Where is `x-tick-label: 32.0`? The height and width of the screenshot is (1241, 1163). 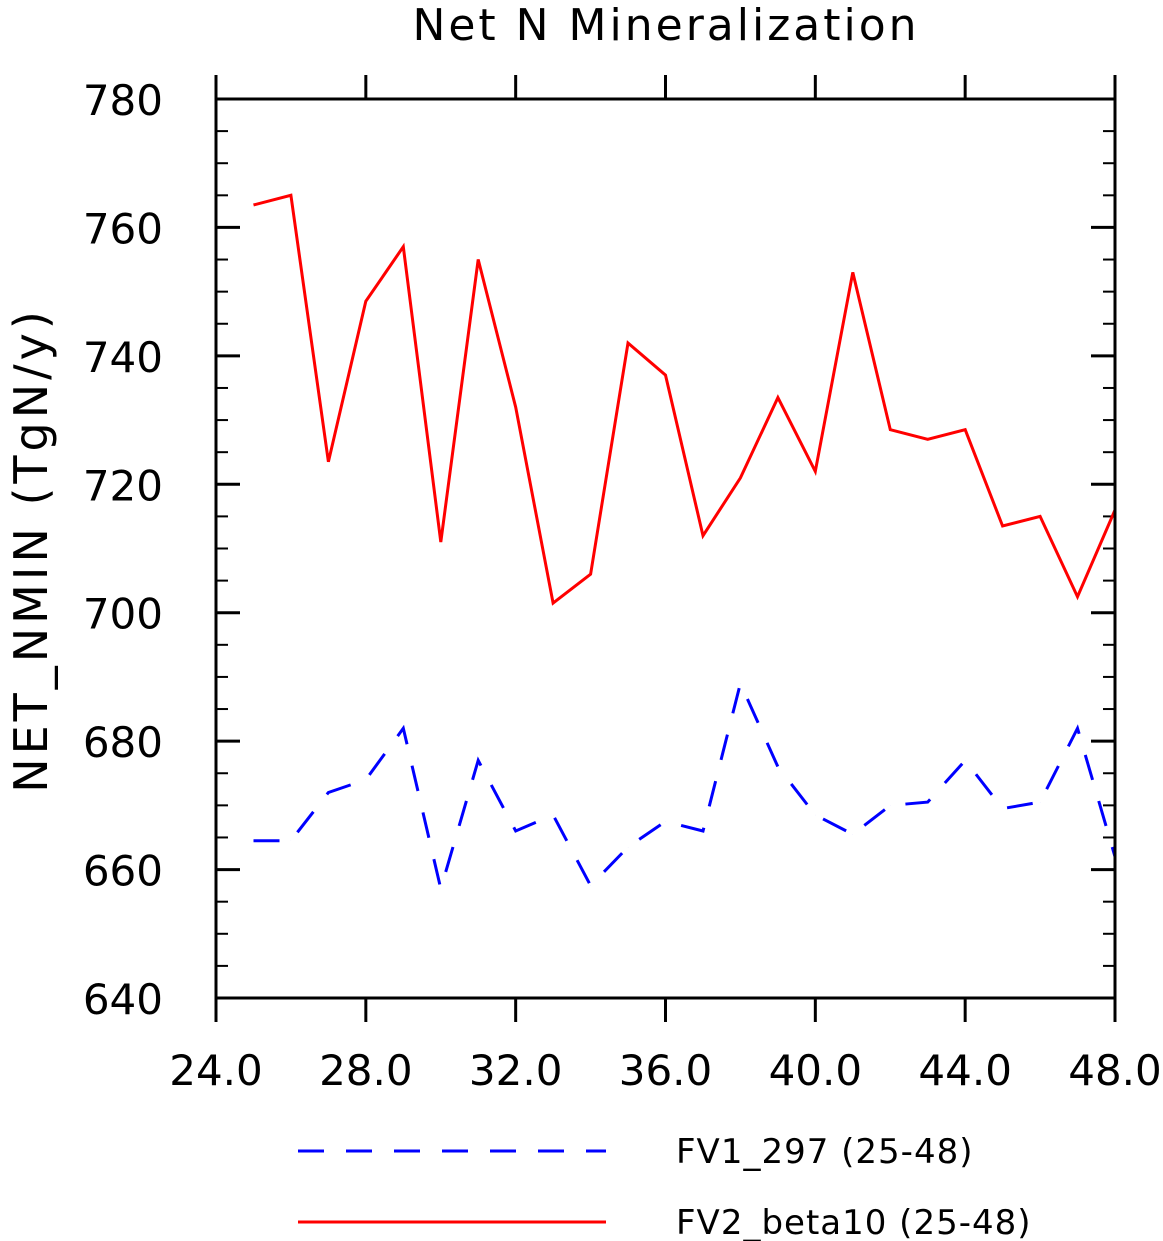 x-tick-label: 32.0 is located at coordinates (516, 1070).